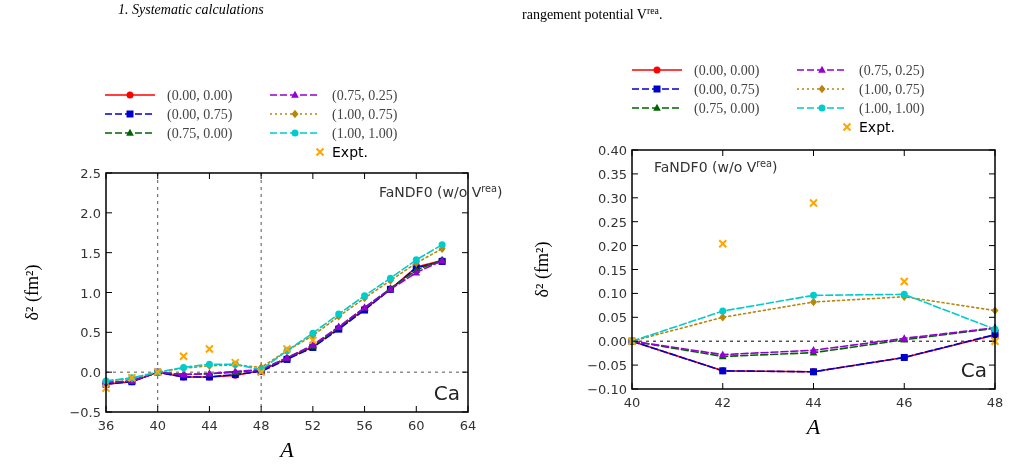 The width and height of the screenshot is (1010, 472). I want to click on y-tick-label: 0.10, so click(612, 294).